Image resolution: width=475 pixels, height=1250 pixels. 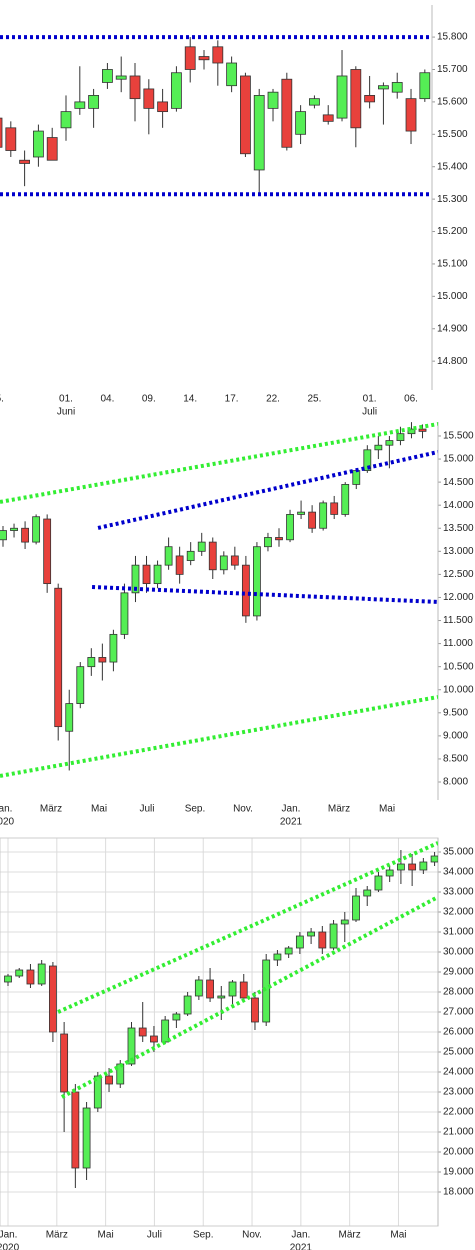 What do you see at coordinates (458, 505) in the screenshot?
I see `y-tick-label: 14.000` at bounding box center [458, 505].